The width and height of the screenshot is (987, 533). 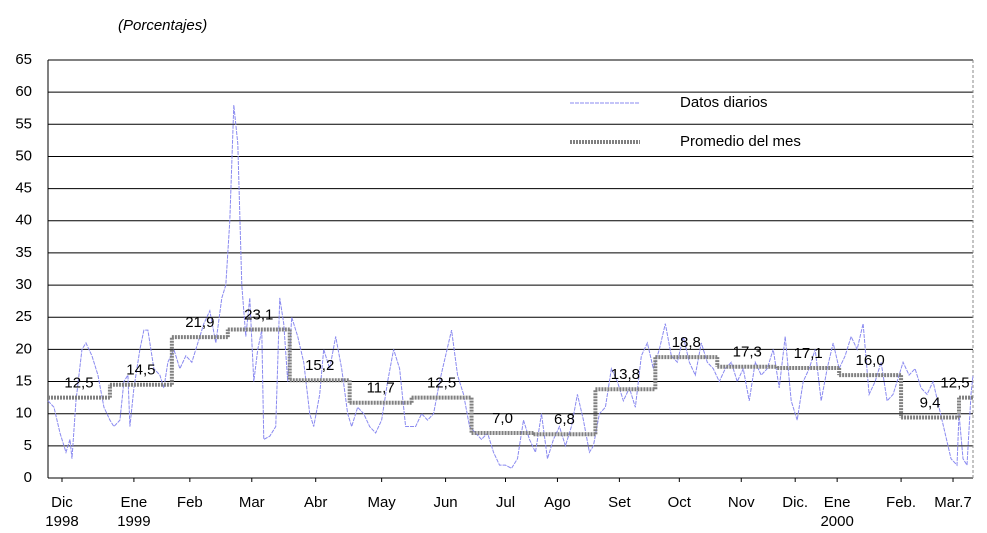 What do you see at coordinates (837, 512) in the screenshot?
I see `x-tick-label: Ene 2000` at bounding box center [837, 512].